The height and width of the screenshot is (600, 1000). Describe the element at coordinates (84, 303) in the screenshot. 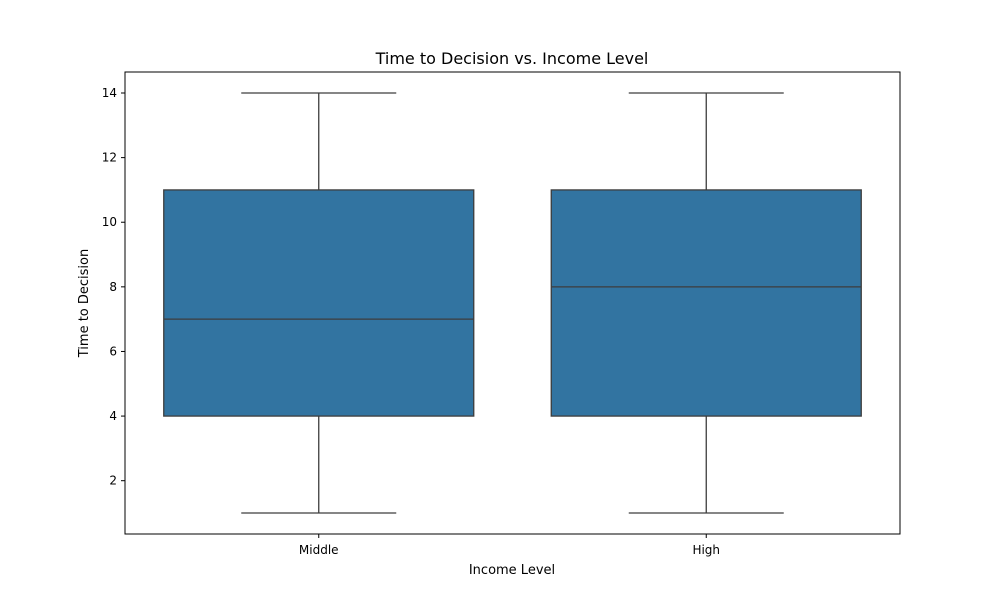

I see `y-axis-label: Time to Decision` at that location.